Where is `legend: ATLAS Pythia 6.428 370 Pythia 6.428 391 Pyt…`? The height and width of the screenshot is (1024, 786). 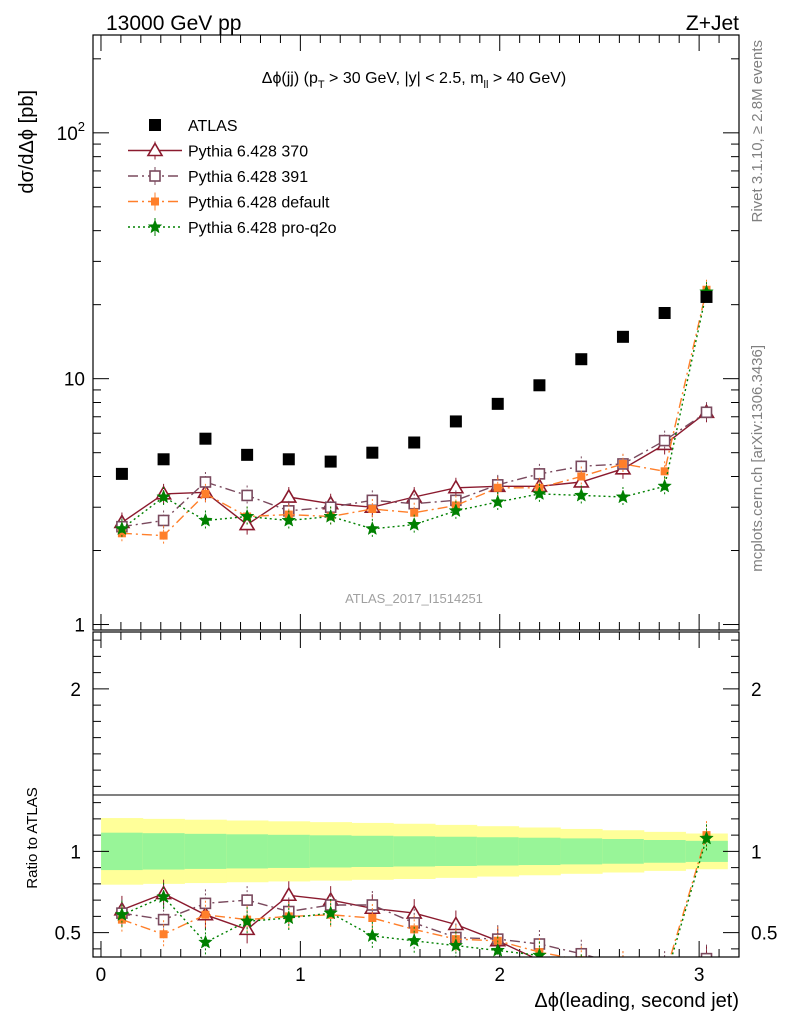 legend: ATLAS Pythia 6.428 370 Pythia 6.428 391 Pyt… is located at coordinates (232, 177).